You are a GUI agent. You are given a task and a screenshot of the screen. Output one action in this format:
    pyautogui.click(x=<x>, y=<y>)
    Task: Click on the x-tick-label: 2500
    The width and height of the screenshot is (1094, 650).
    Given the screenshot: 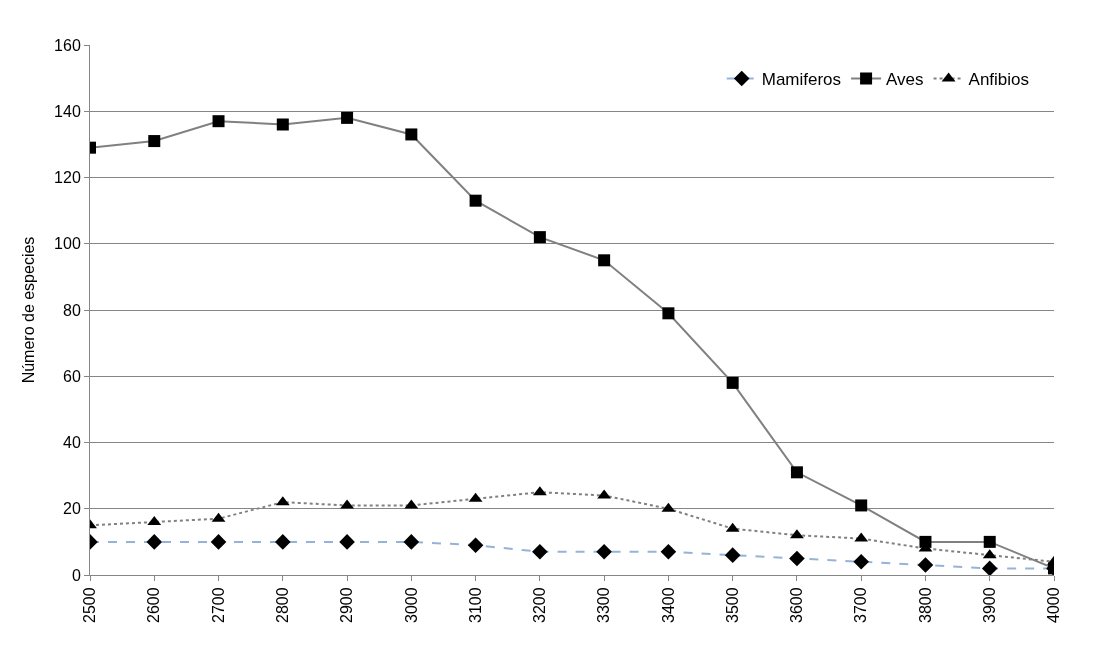 What is the action you would take?
    pyautogui.click(x=90, y=605)
    